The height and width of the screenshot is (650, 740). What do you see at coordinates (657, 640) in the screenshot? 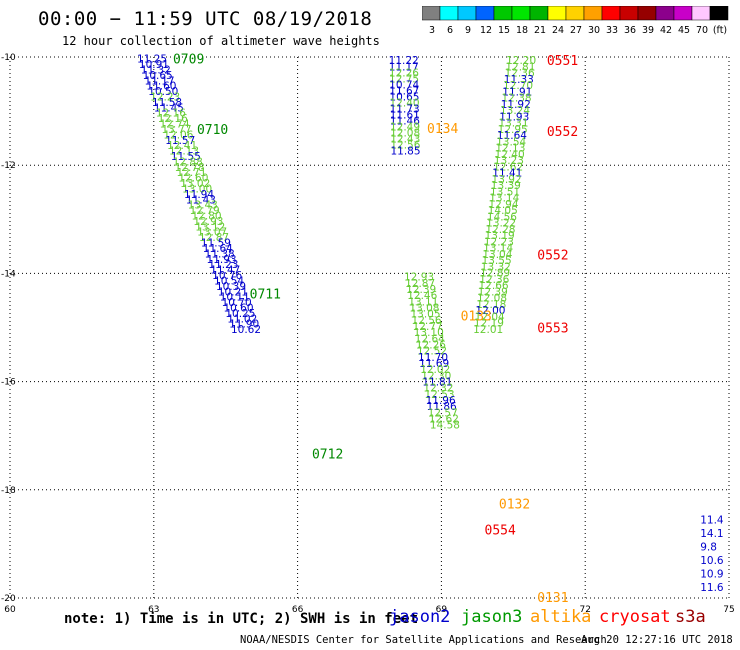
I see `generation-timestamp: Aug 20 12:27:16 UTC 2018` at bounding box center [657, 640].